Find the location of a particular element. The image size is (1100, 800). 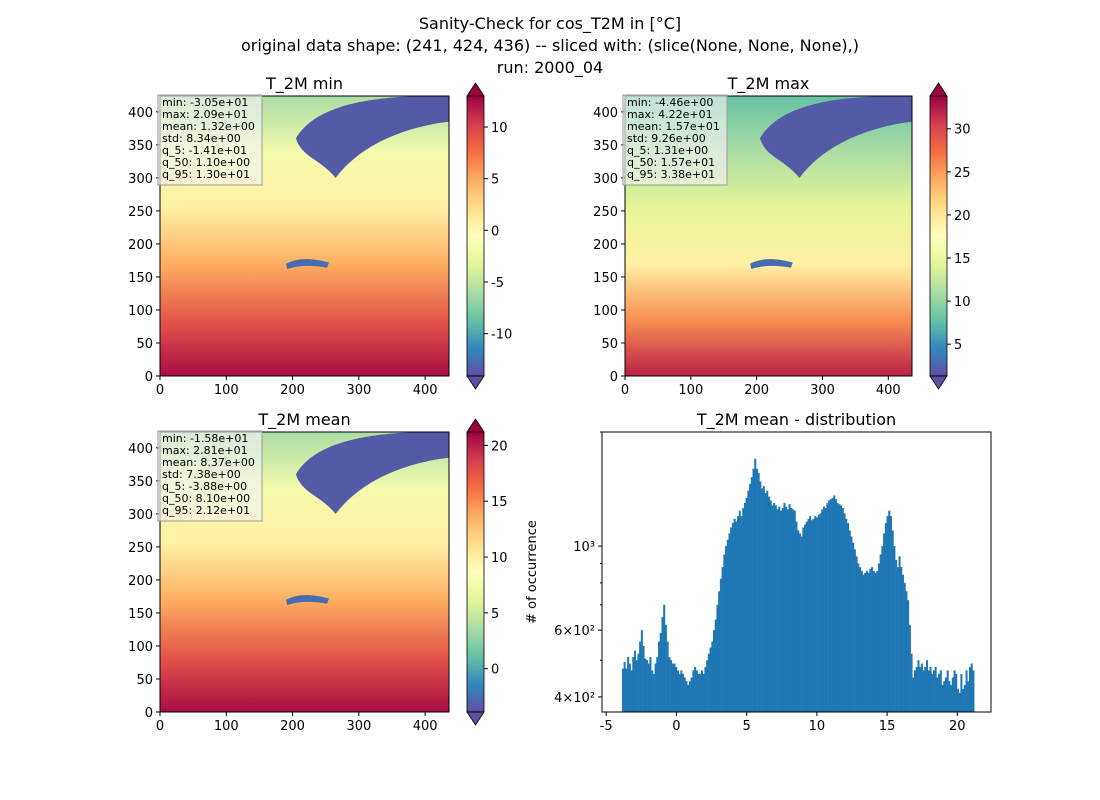

panel-1-xtick-label: 0 is located at coordinates (160, 390).